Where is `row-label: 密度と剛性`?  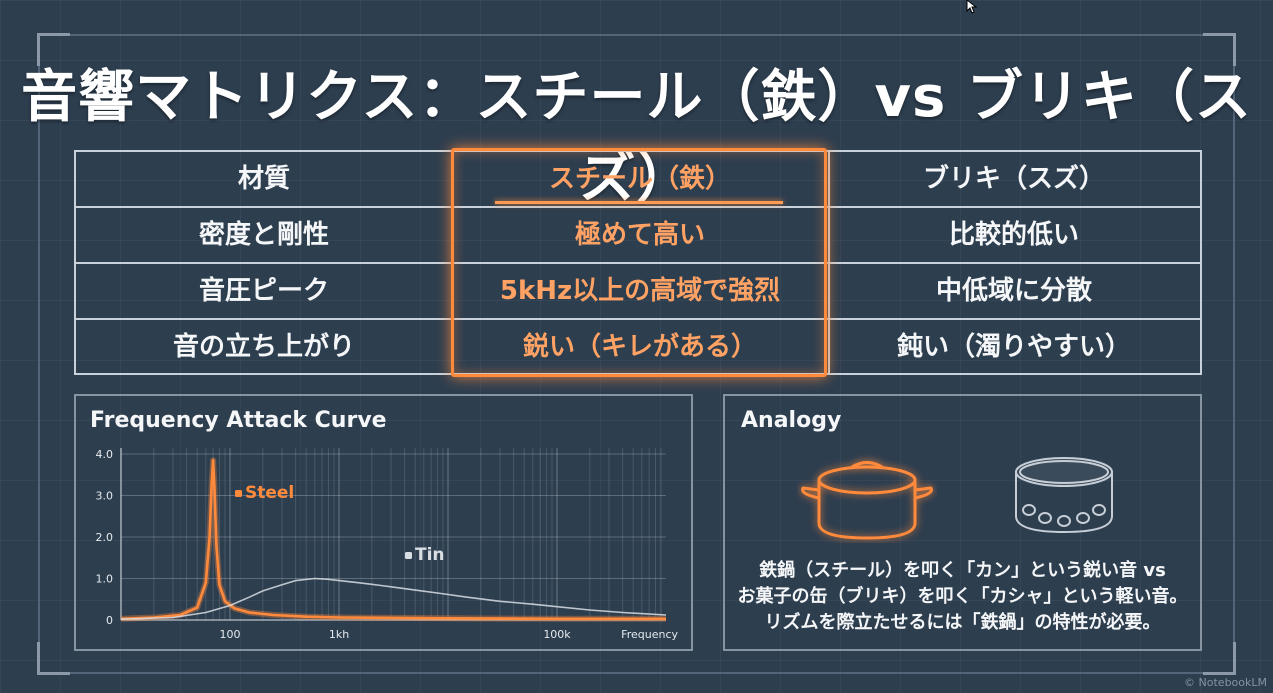
row-label: 密度と剛性 is located at coordinates (263, 235).